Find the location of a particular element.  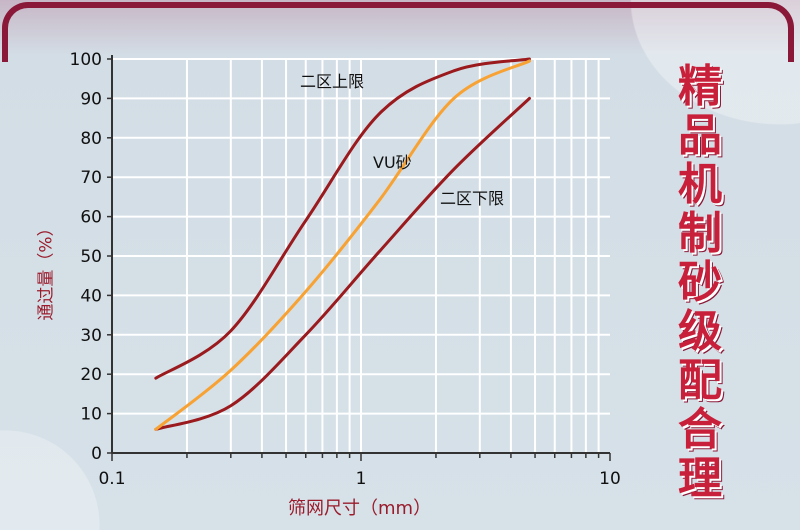

frame-border is located at coordinates (398, 32).